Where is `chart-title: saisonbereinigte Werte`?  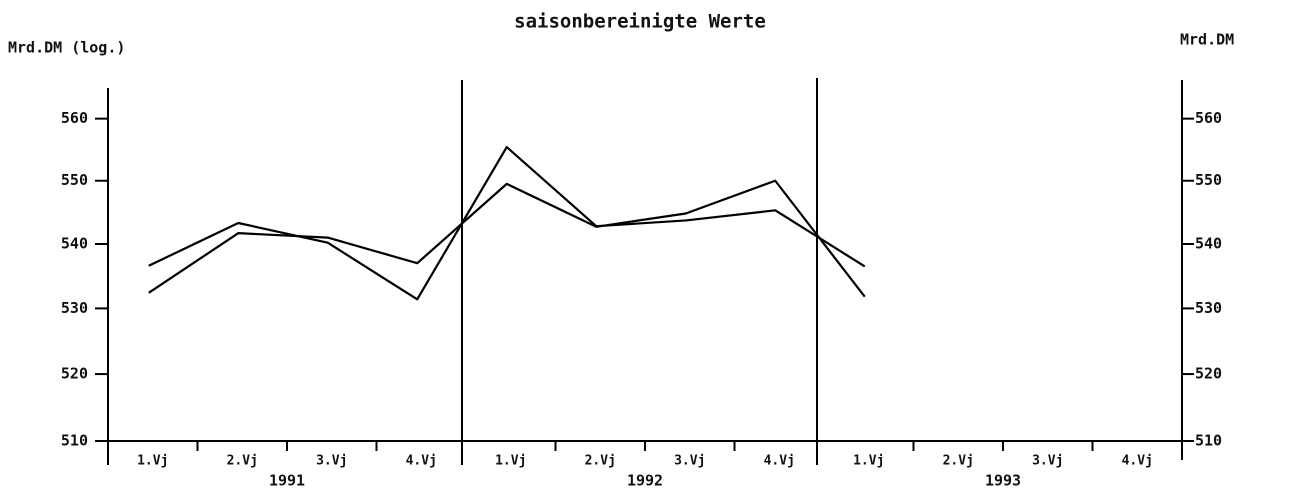
chart-title: saisonbereinigte Werte is located at coordinates (640, 22).